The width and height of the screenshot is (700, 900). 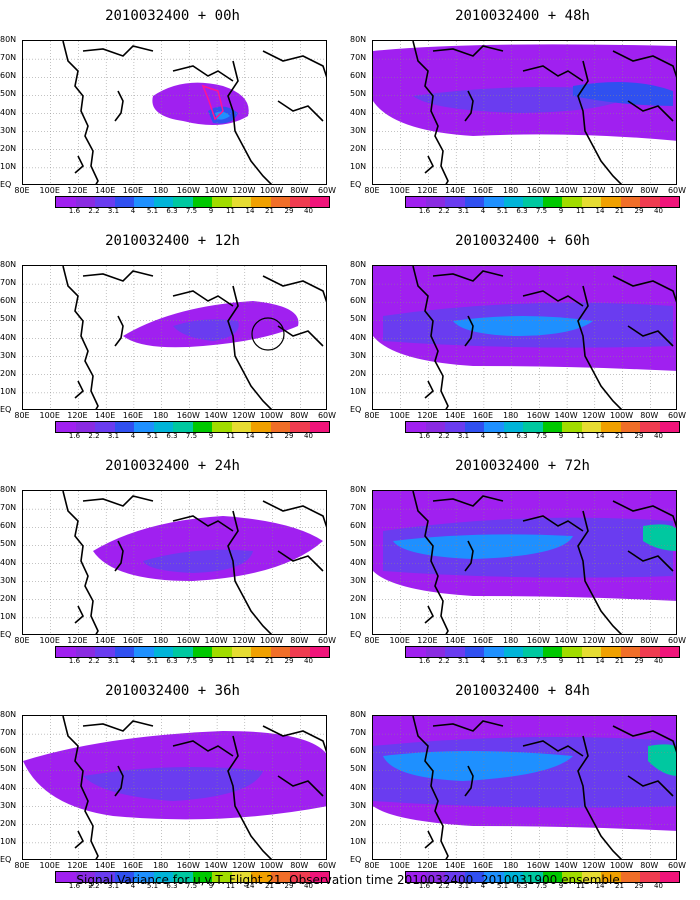 What do you see at coordinates (8, 489) in the screenshot?
I see `lat-label: 80N` at bounding box center [8, 489].